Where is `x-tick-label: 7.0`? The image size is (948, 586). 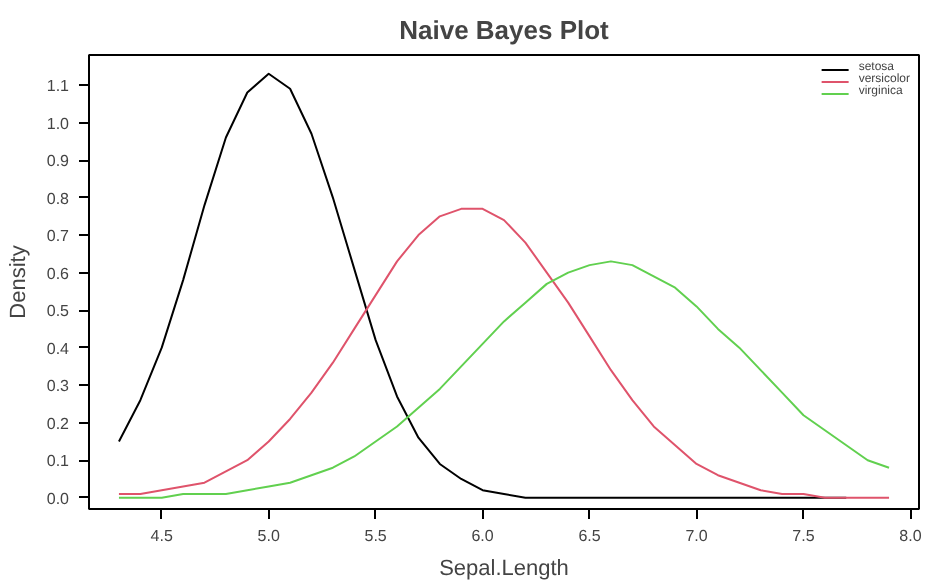
x-tick-label: 7.0 is located at coordinates (697, 536).